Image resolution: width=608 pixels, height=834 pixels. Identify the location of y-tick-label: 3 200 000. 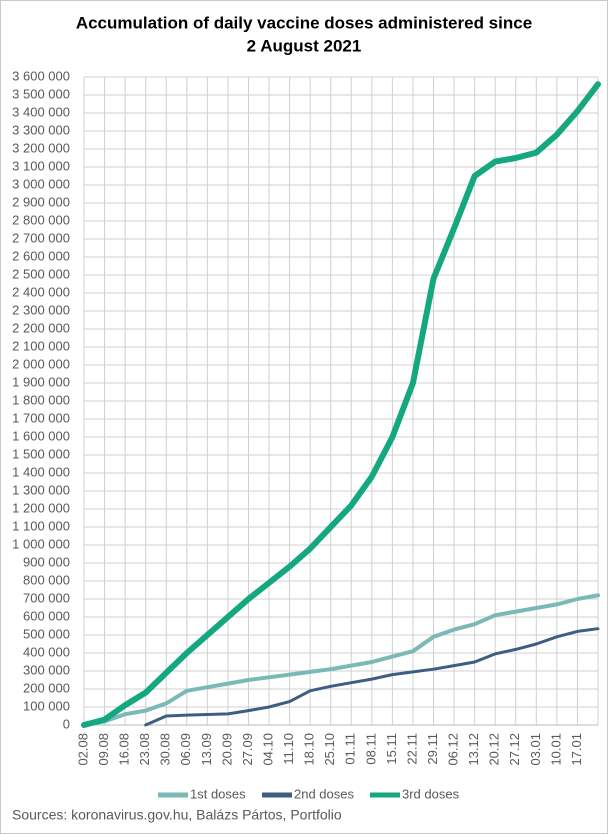
(41, 147).